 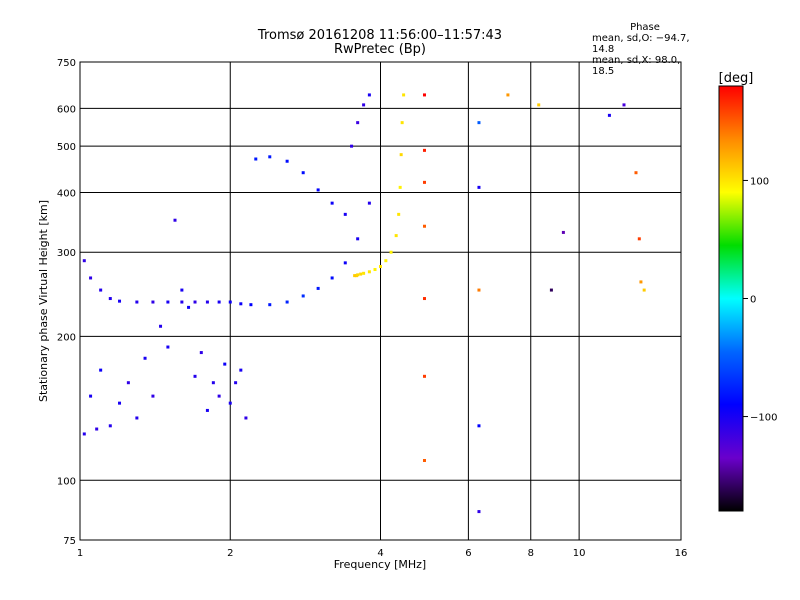 What do you see at coordinates (380, 49) in the screenshot?
I see `chart-subtitle: RwPretec (Bp)` at bounding box center [380, 49].